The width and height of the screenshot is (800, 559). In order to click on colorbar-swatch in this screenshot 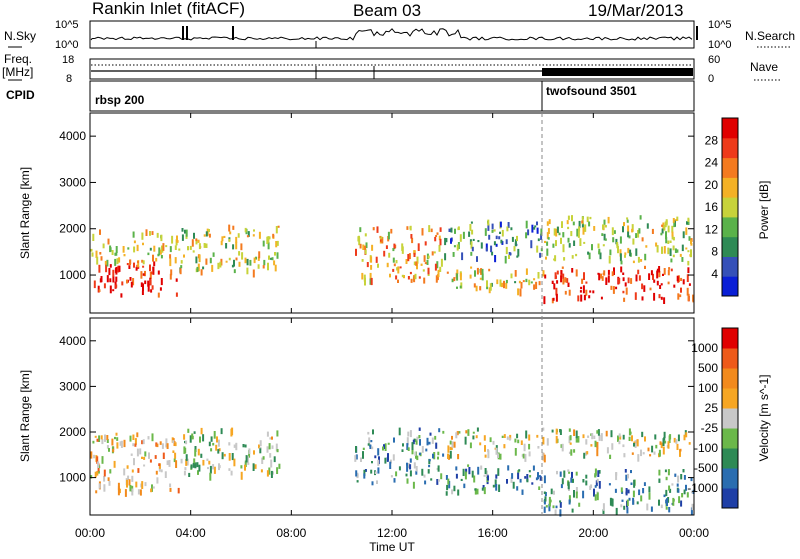, I will do `click(730, 266)`.